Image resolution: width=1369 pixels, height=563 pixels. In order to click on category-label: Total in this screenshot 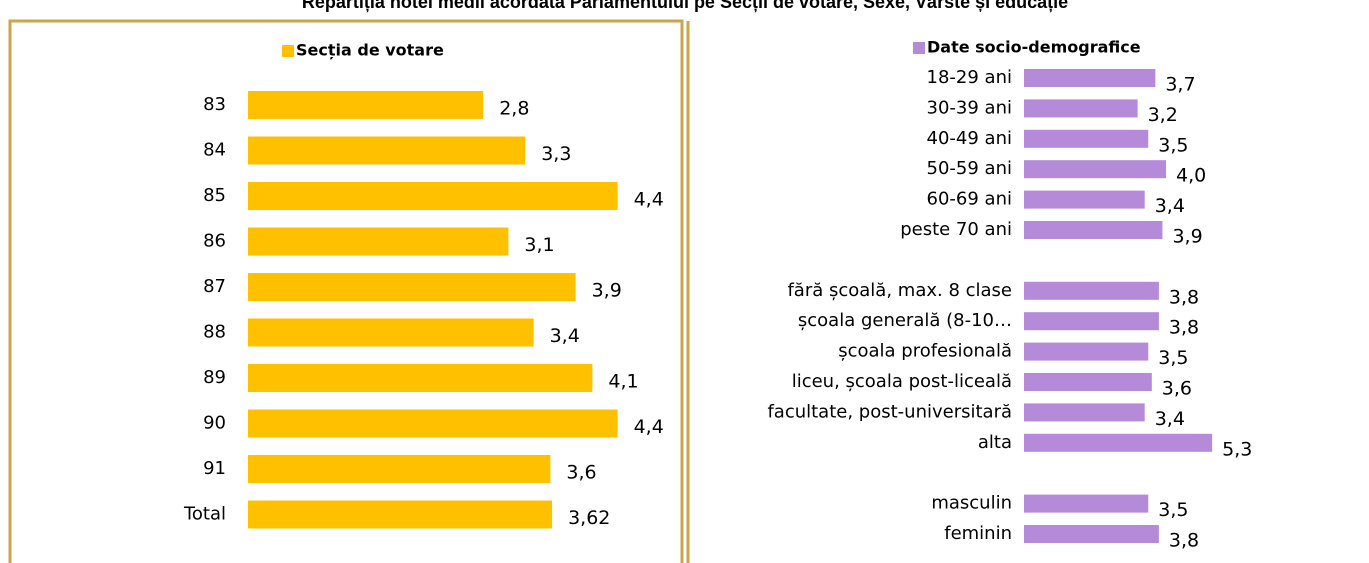, I will do `click(204, 514)`.